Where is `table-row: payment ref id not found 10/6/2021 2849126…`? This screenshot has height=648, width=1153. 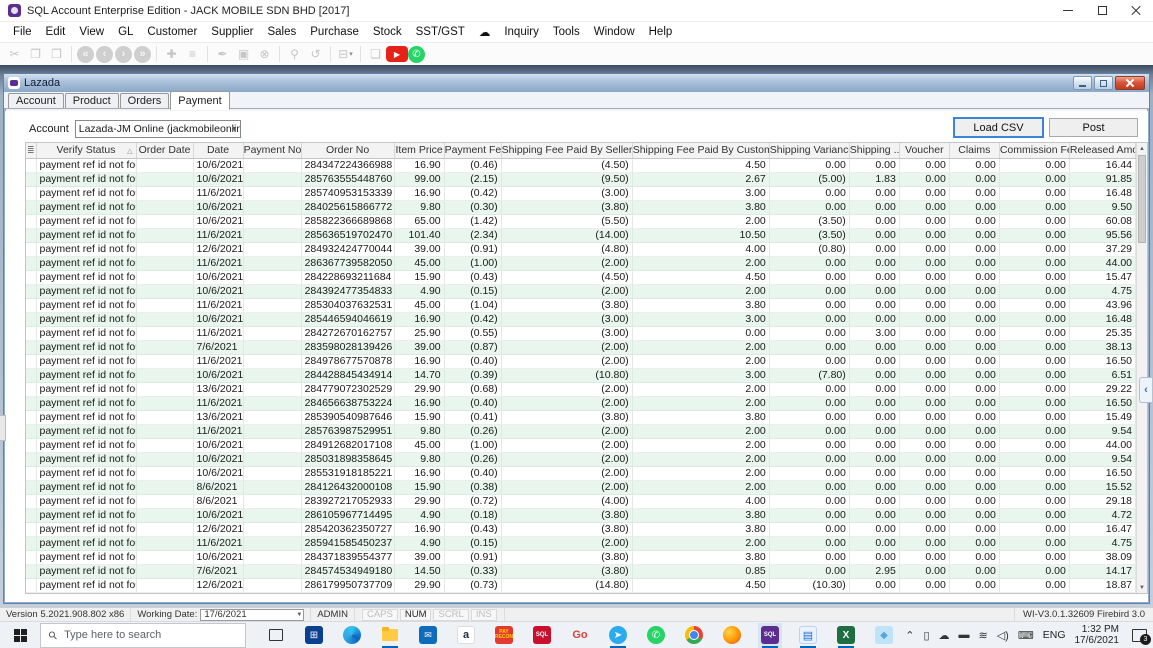
table-row: payment ref id not found 10/6/2021 2849126… is located at coordinates (581, 445).